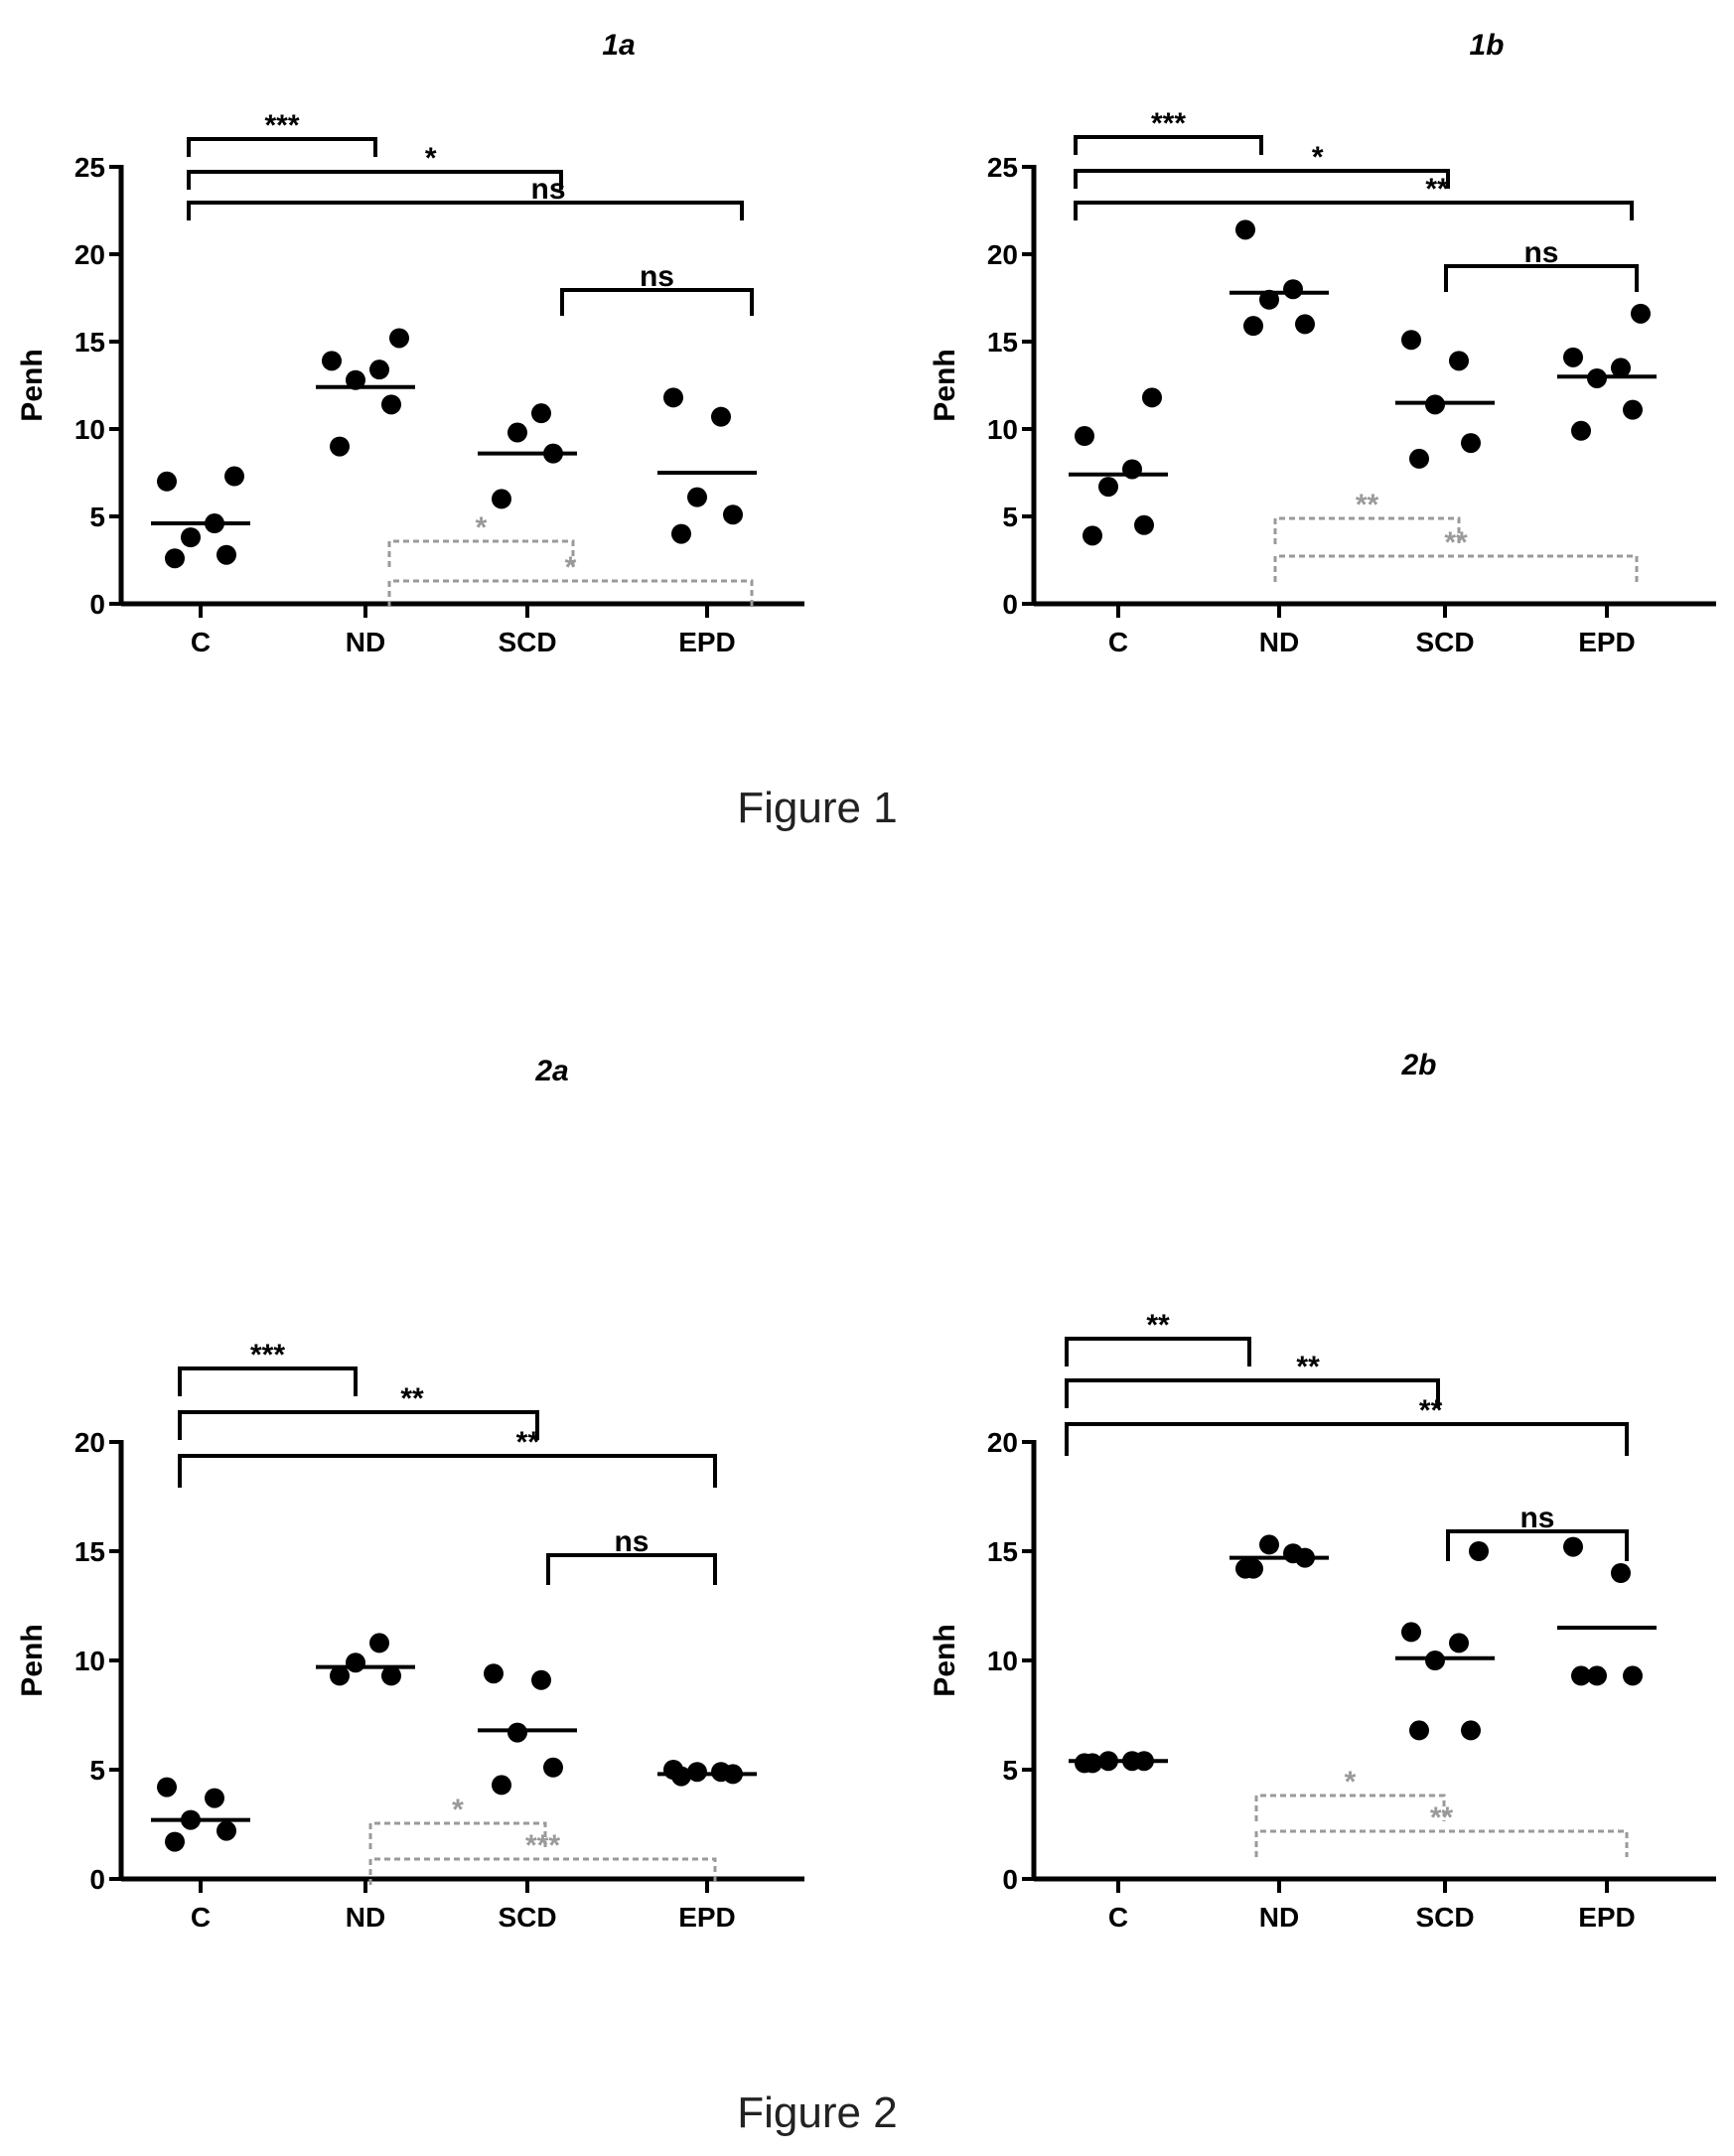  Describe the element at coordinates (619, 46) in the screenshot. I see `chart-title: 1a` at that location.